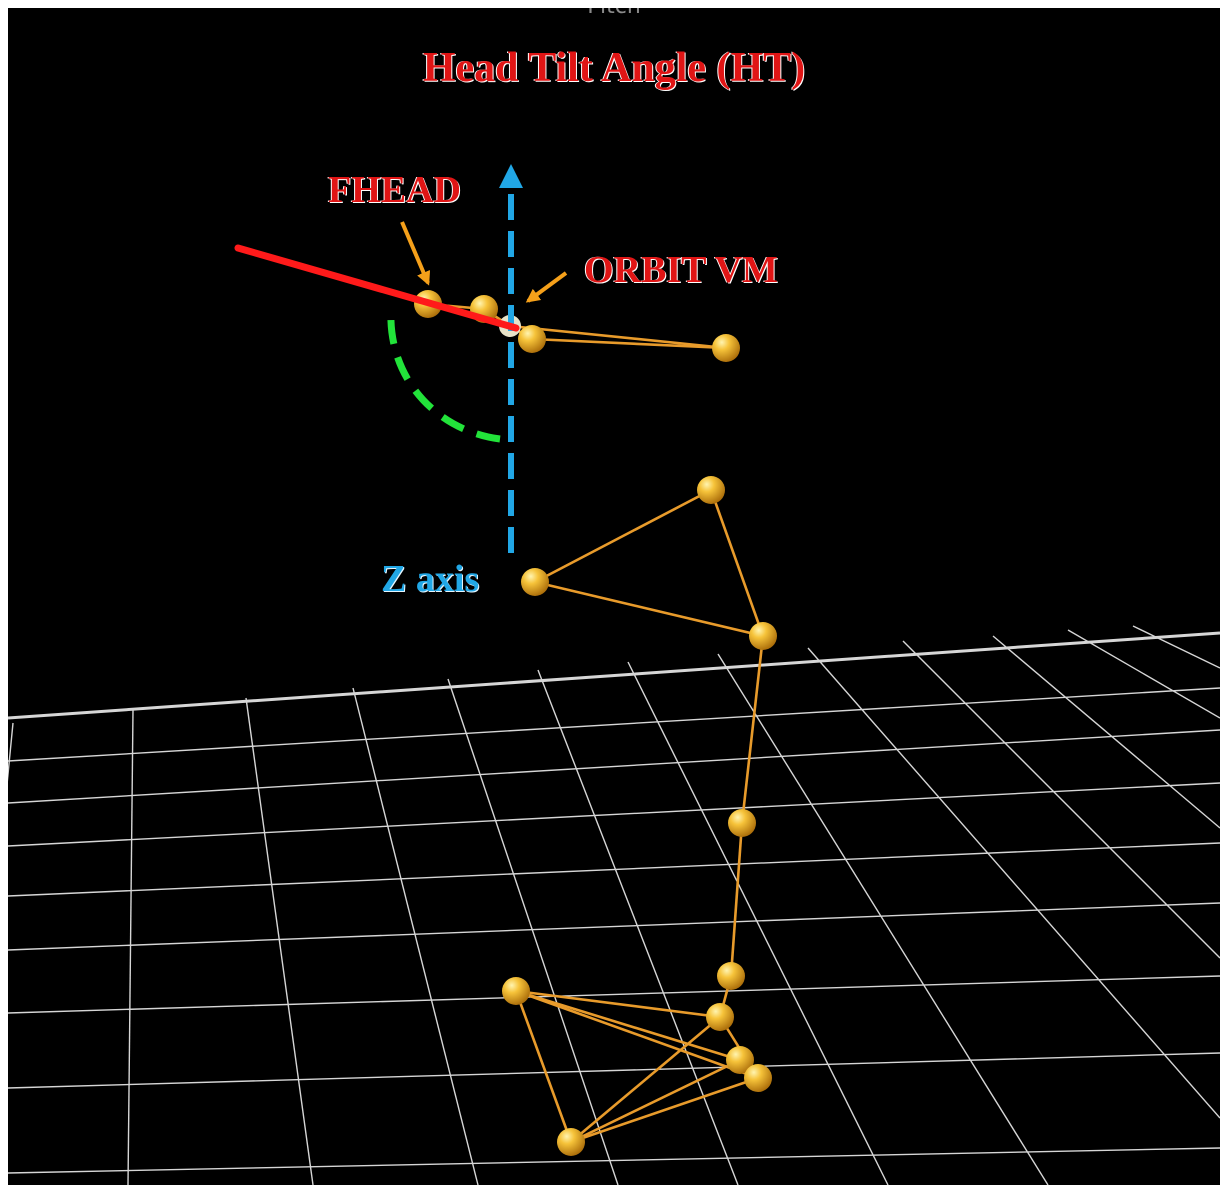 The height and width of the screenshot is (1185, 1220). Describe the element at coordinates (681, 270) in the screenshot. I see `orbit-vm-label: ORBIT VM` at that location.